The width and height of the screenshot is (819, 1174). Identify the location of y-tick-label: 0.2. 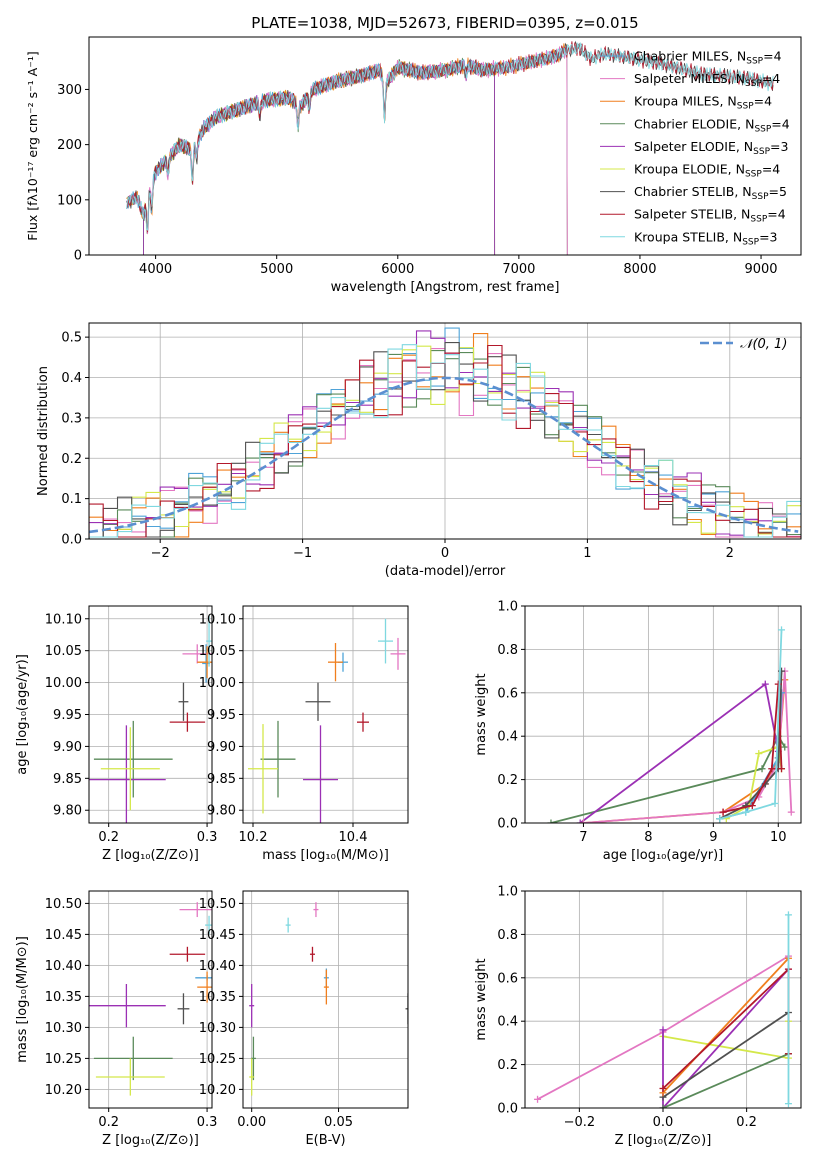
(71, 459).